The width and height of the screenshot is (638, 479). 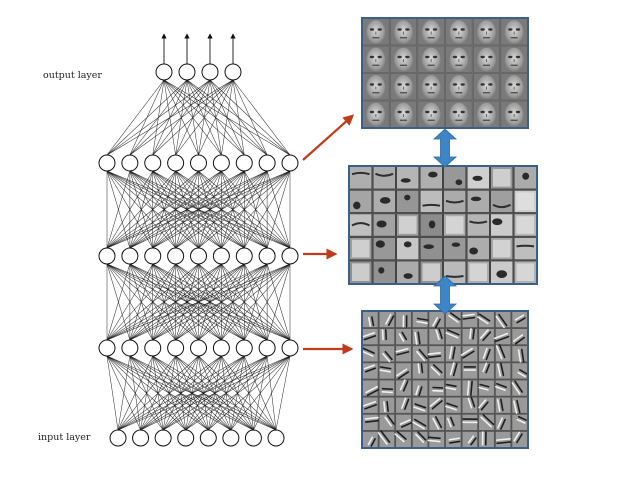 What do you see at coordinates (328, 137) in the screenshot?
I see `red-arrow` at bounding box center [328, 137].